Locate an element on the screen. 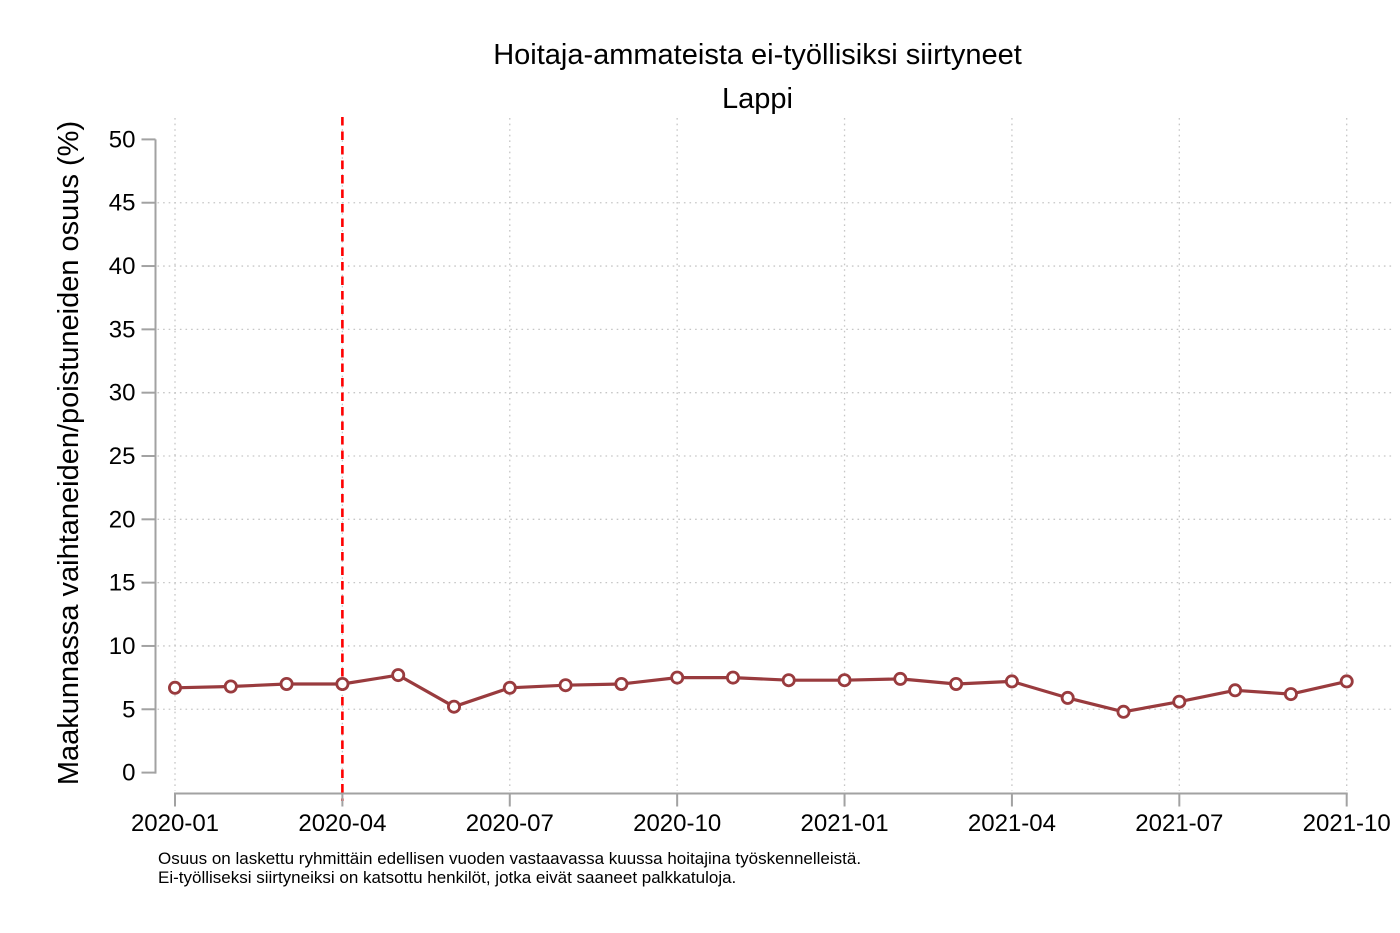 The height and width of the screenshot is (933, 1400). x-tick-label: 2020-01 is located at coordinates (175, 823).